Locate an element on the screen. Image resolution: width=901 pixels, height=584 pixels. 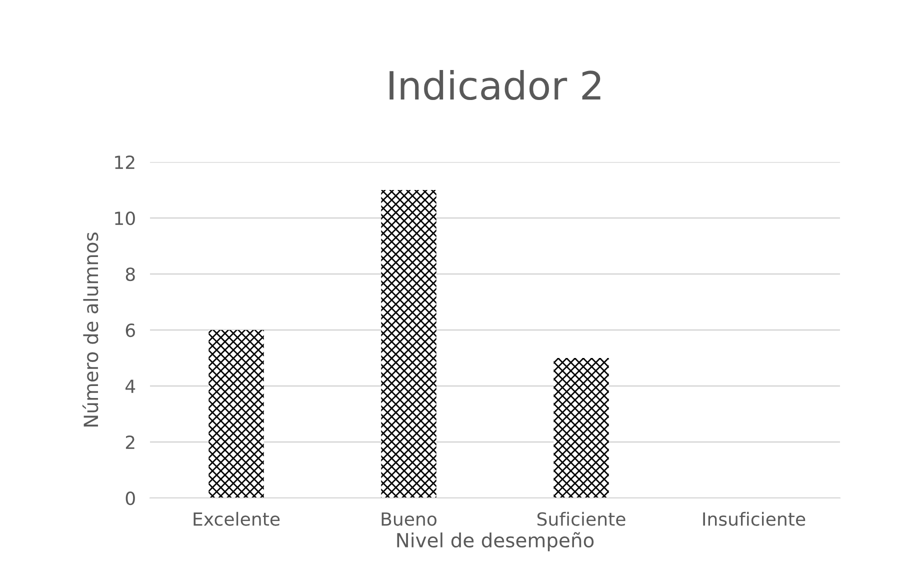
x-tick-label: Bueno is located at coordinates (409, 519).